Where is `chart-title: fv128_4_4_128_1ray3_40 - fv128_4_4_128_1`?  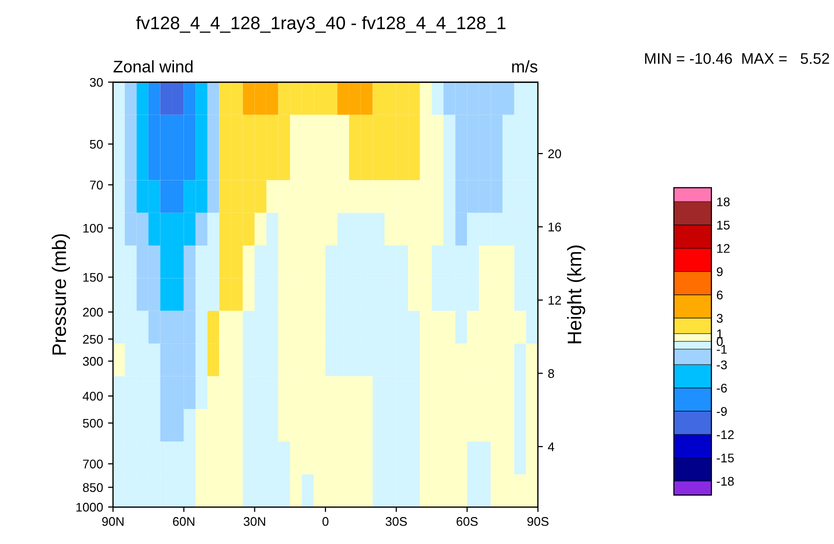 chart-title: fv128_4_4_128_1ray3_40 - fv128_4_4_128_1 is located at coordinates (321, 24).